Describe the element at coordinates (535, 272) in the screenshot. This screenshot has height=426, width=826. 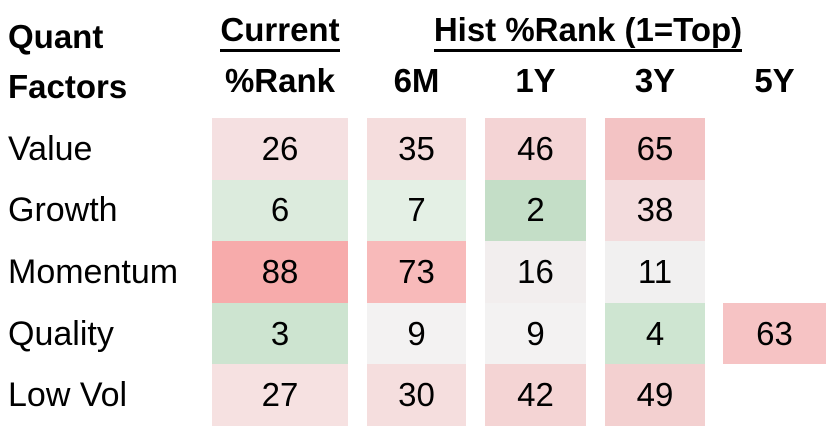
I see `heatmap-cell: 16` at that location.